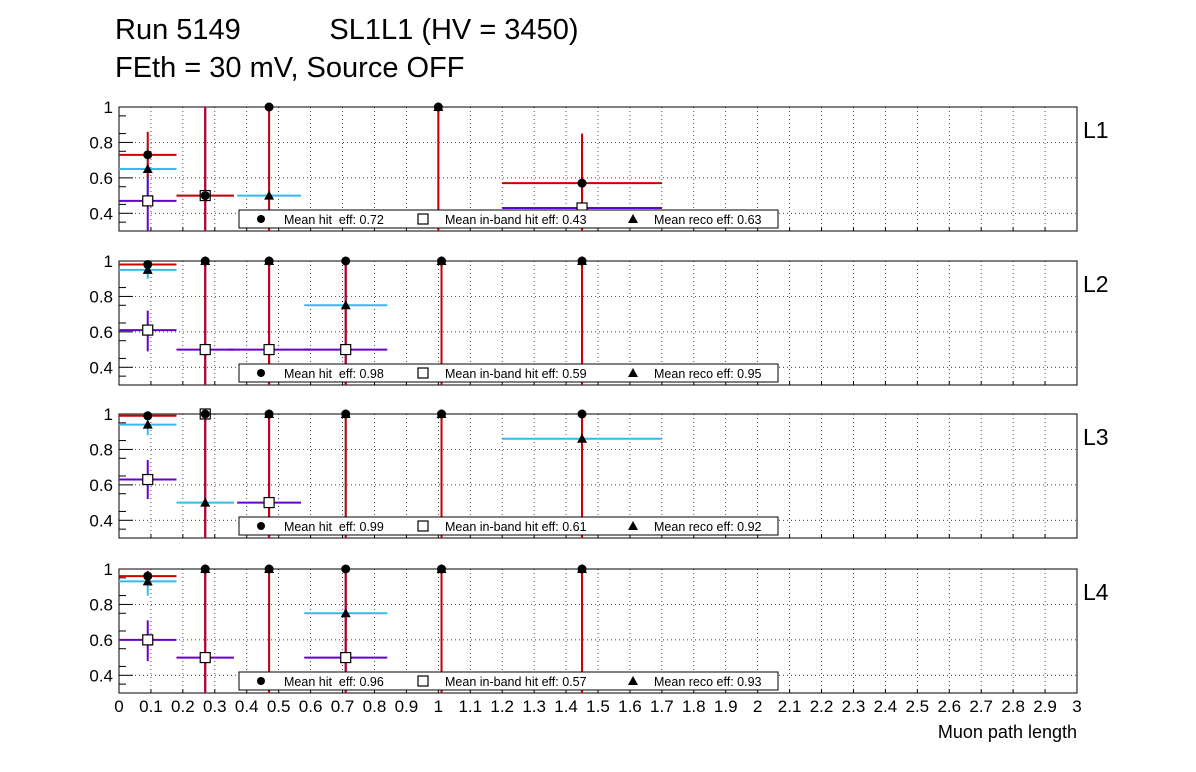 The image size is (1196, 772). Describe the element at coordinates (949, 706) in the screenshot. I see `x-tick-label: 2.6` at that location.